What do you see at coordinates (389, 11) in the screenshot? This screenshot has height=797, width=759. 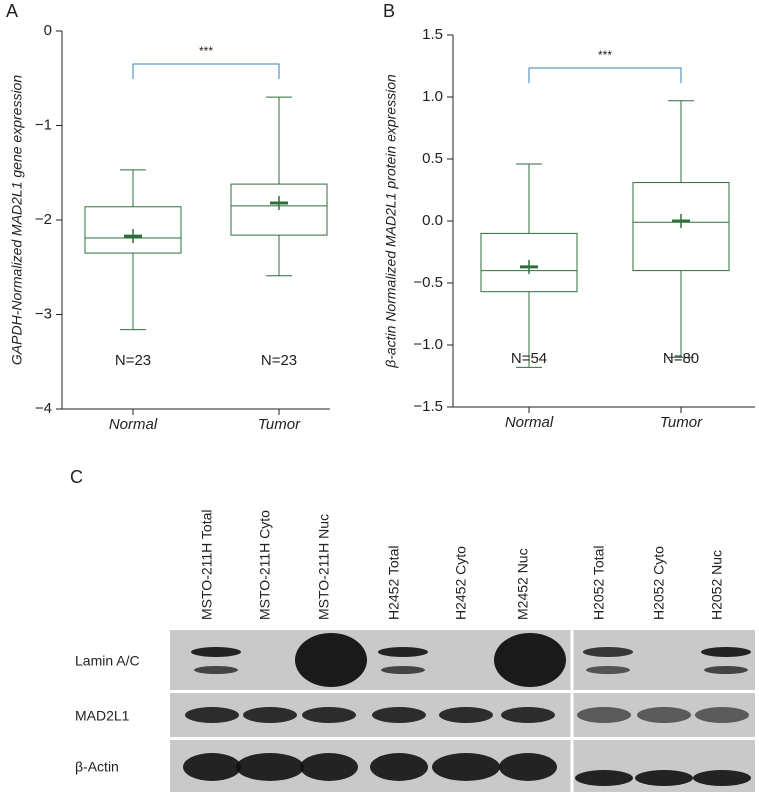 I see `panel-label: B` at bounding box center [389, 11].